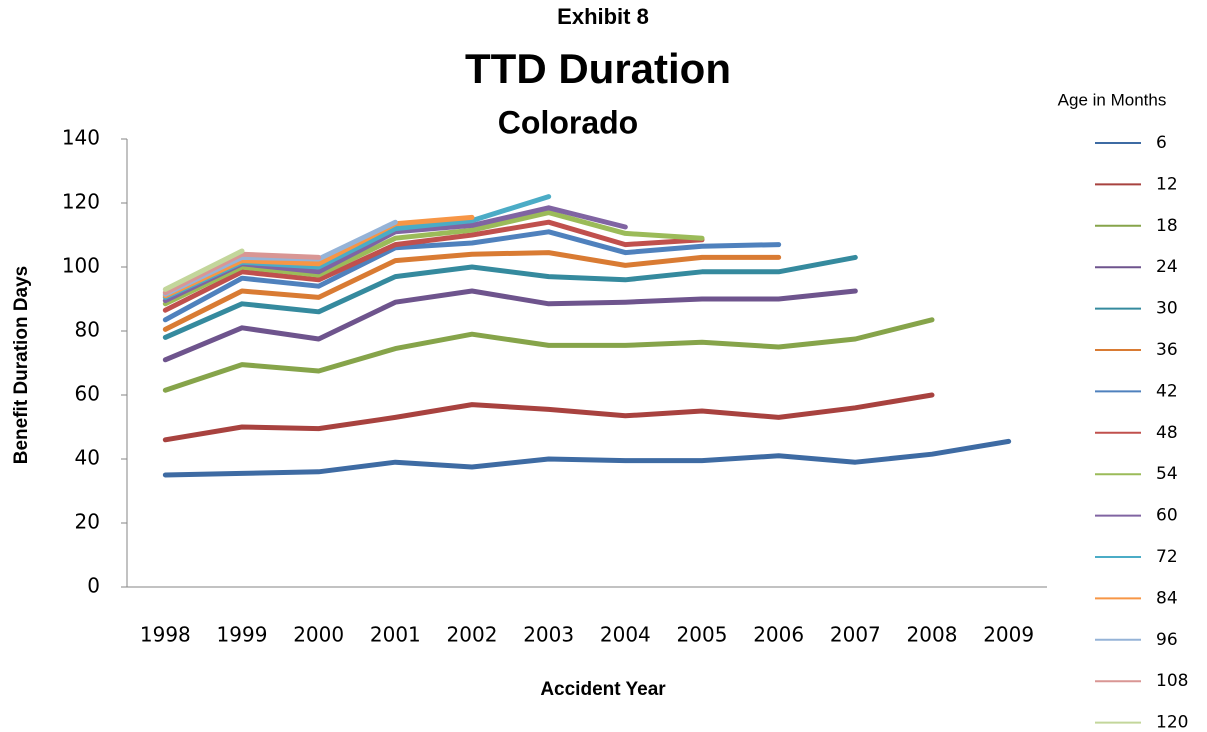  What do you see at coordinates (242, 635) in the screenshot?
I see `x-tick-label: 1999` at bounding box center [242, 635].